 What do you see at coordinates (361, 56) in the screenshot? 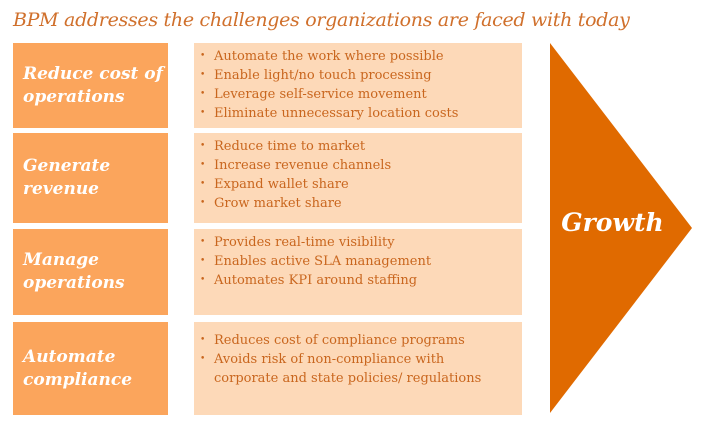
I see `bullet-item: Automate the work where possible` at bounding box center [361, 56].